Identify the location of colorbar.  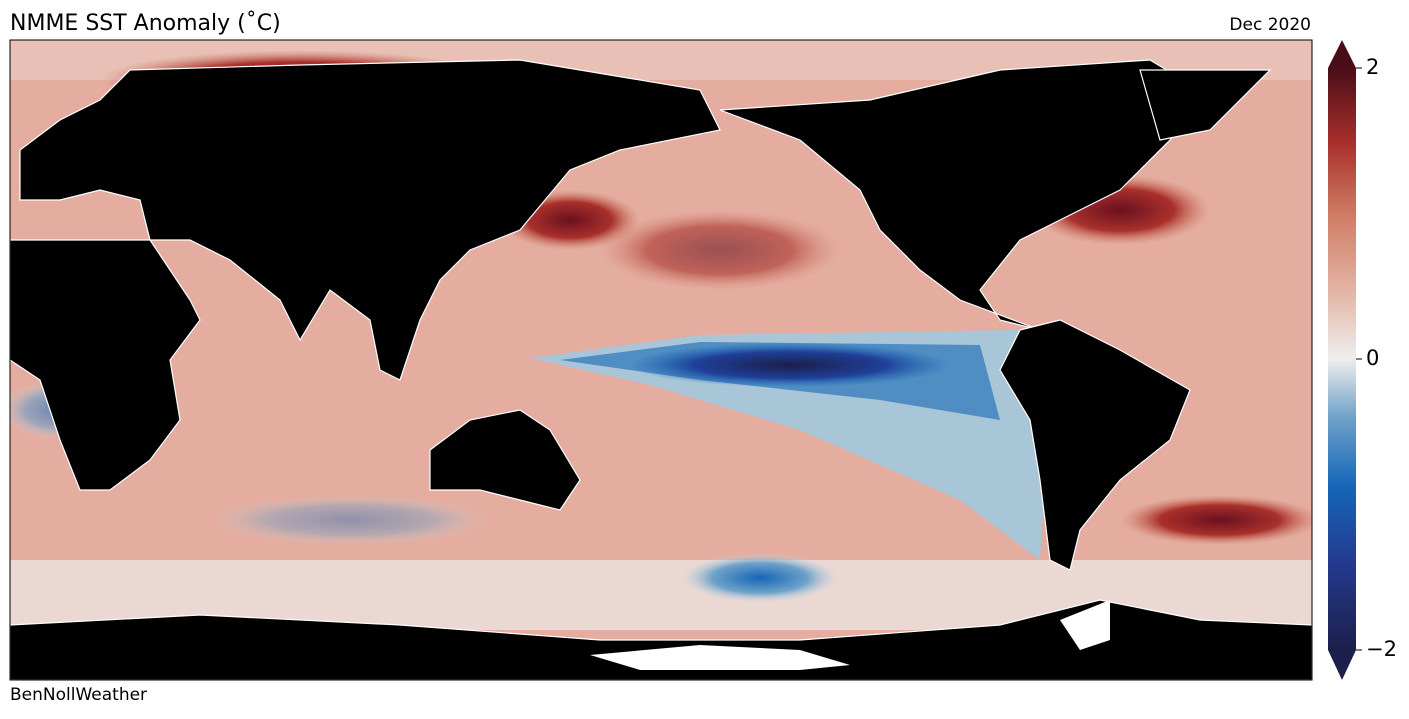
(1342, 360).